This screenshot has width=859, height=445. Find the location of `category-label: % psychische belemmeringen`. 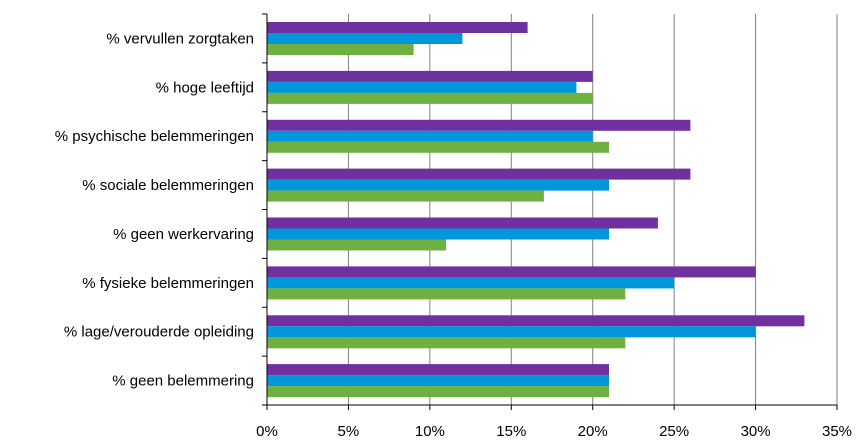

category-label: % psychische belemmeringen is located at coordinates (154, 136).